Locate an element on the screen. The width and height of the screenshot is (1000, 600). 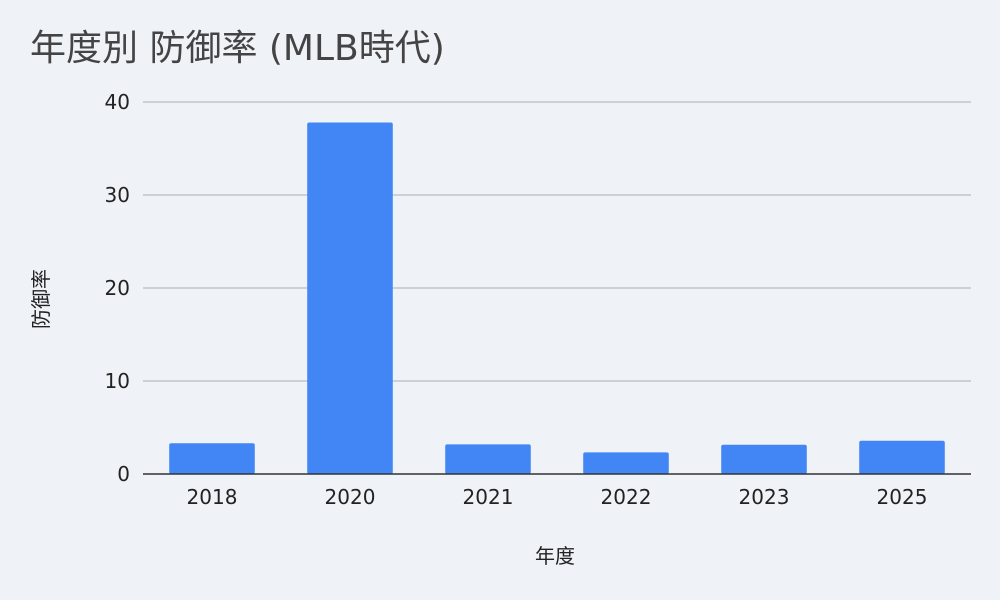
x-tick-labels: 2018 2020 2021 2022 2023 2025 is located at coordinates (557, 497).